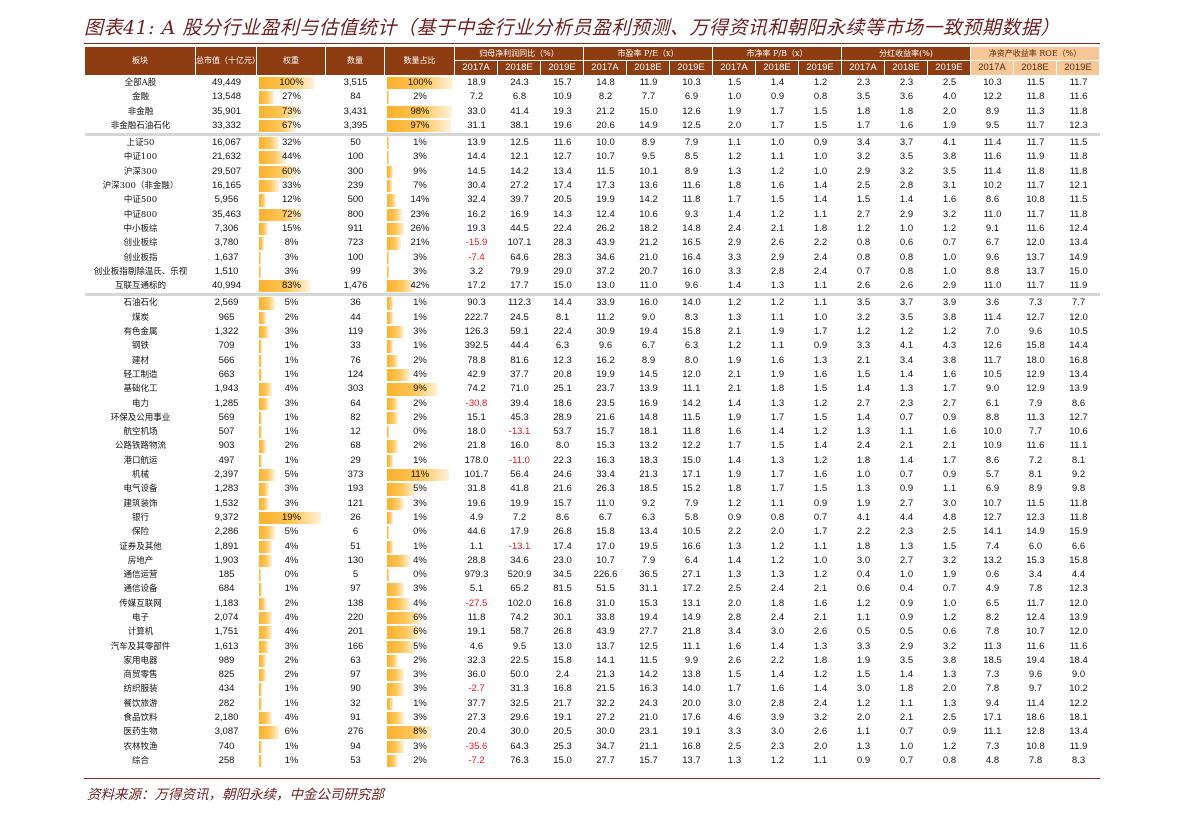  Describe the element at coordinates (140, 271) in the screenshot. I see `sector-name: 创业板指剔除温氏、乐视` at that location.